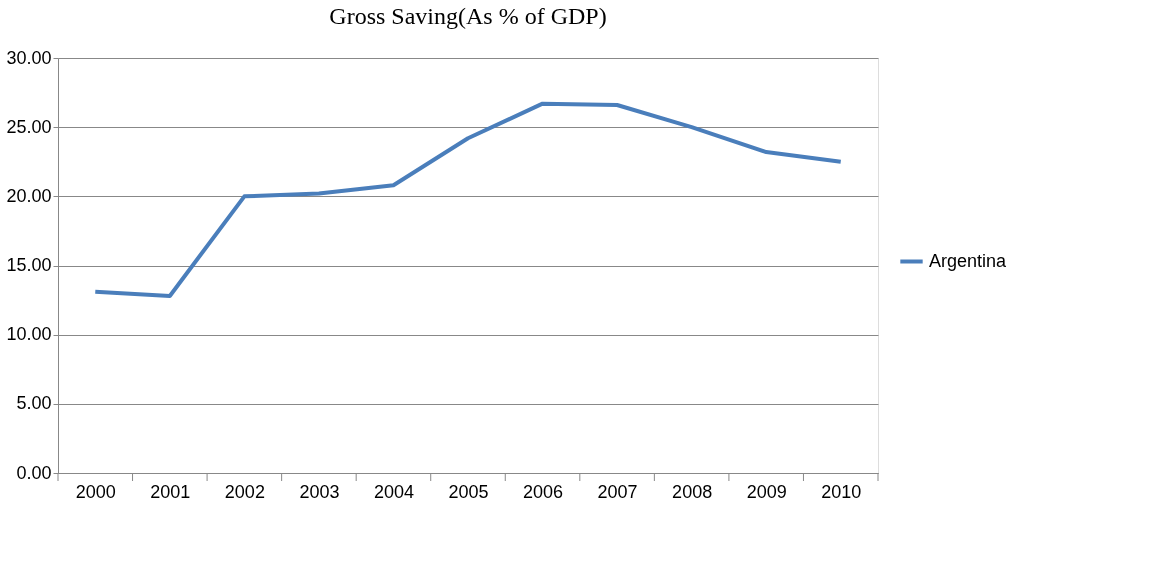  Describe the element at coordinates (34, 403) in the screenshot. I see `y-tick-label: 5.00` at that location.